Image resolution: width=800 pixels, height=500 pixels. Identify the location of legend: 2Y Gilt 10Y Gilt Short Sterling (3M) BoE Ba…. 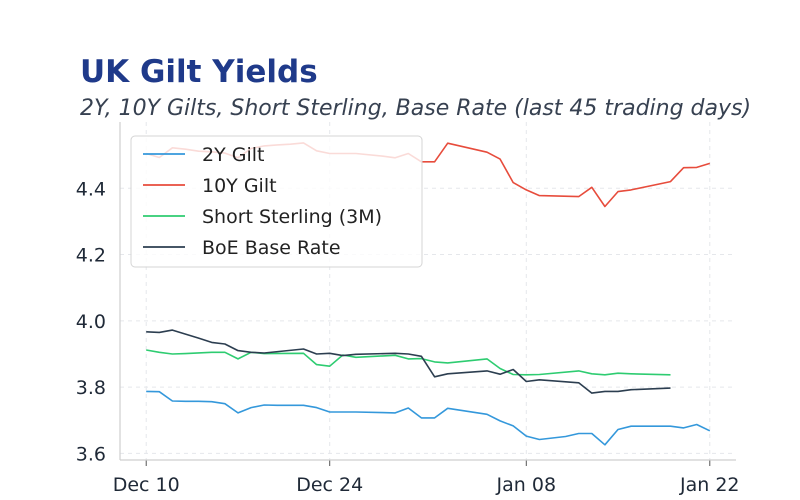
(276, 201).